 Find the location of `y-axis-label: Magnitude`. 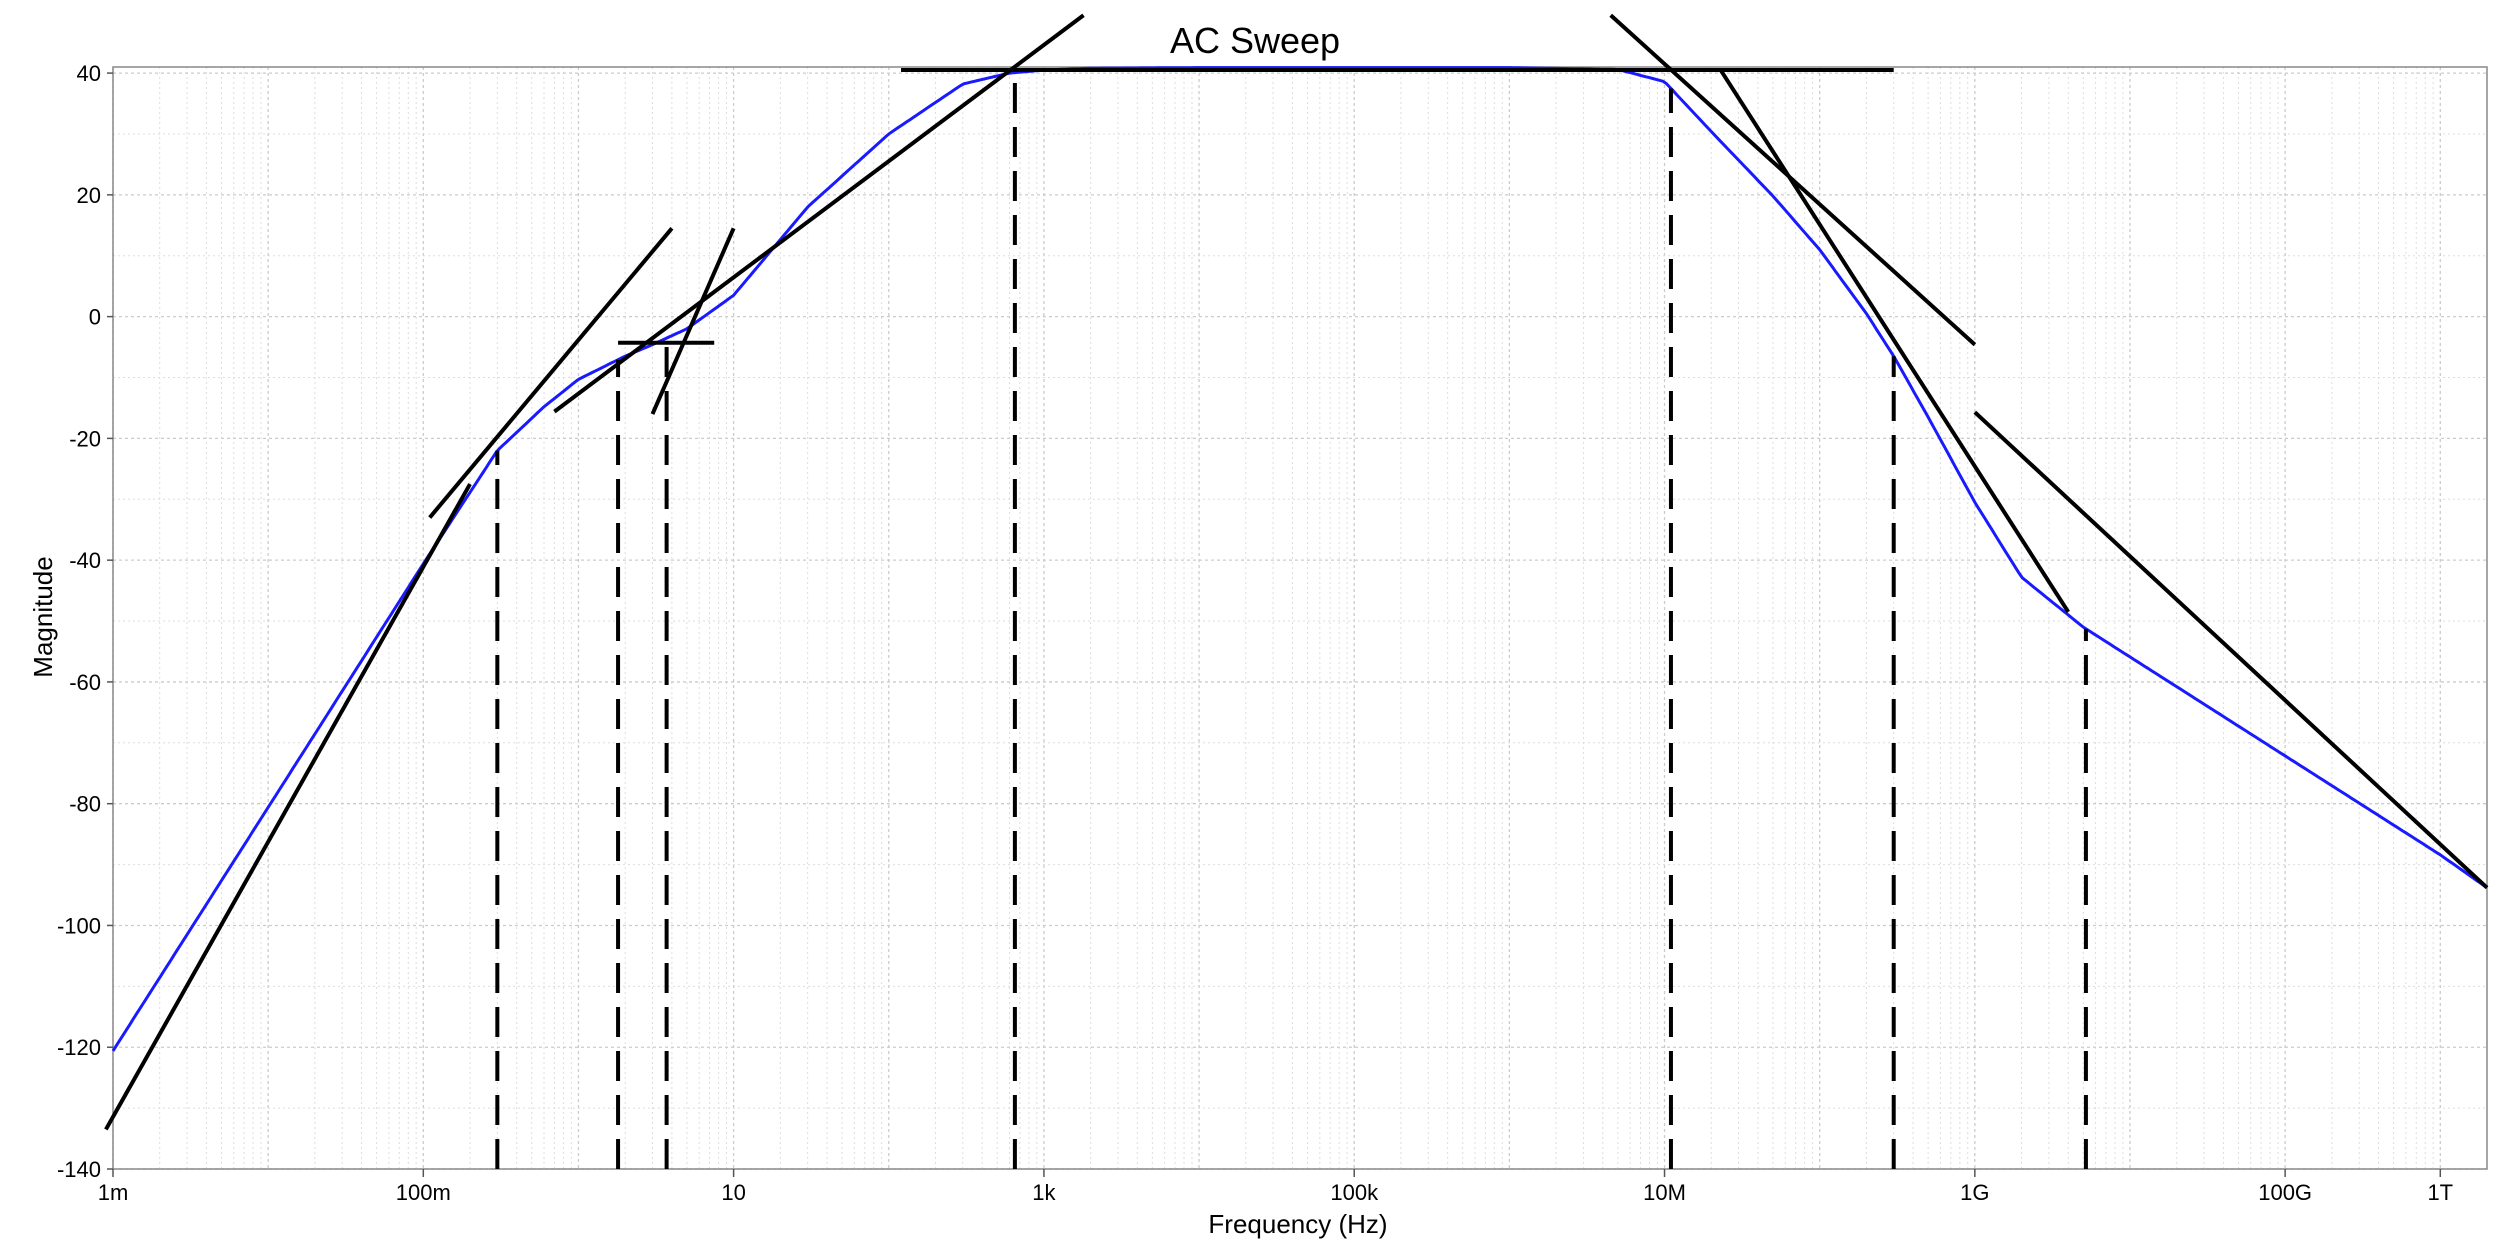

y-axis-label: Magnitude is located at coordinates (43, 616).